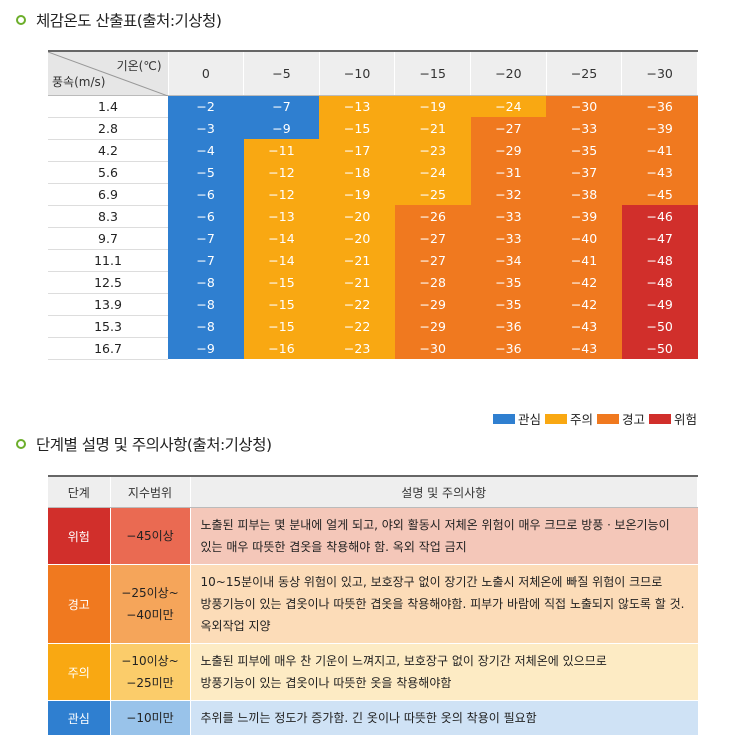 Image resolution: width=743 pixels, height=752 pixels. I want to click on wind-chill-row: 4.2 −4 −11 −17 −23 −29 −35 −41, so click(373, 150).